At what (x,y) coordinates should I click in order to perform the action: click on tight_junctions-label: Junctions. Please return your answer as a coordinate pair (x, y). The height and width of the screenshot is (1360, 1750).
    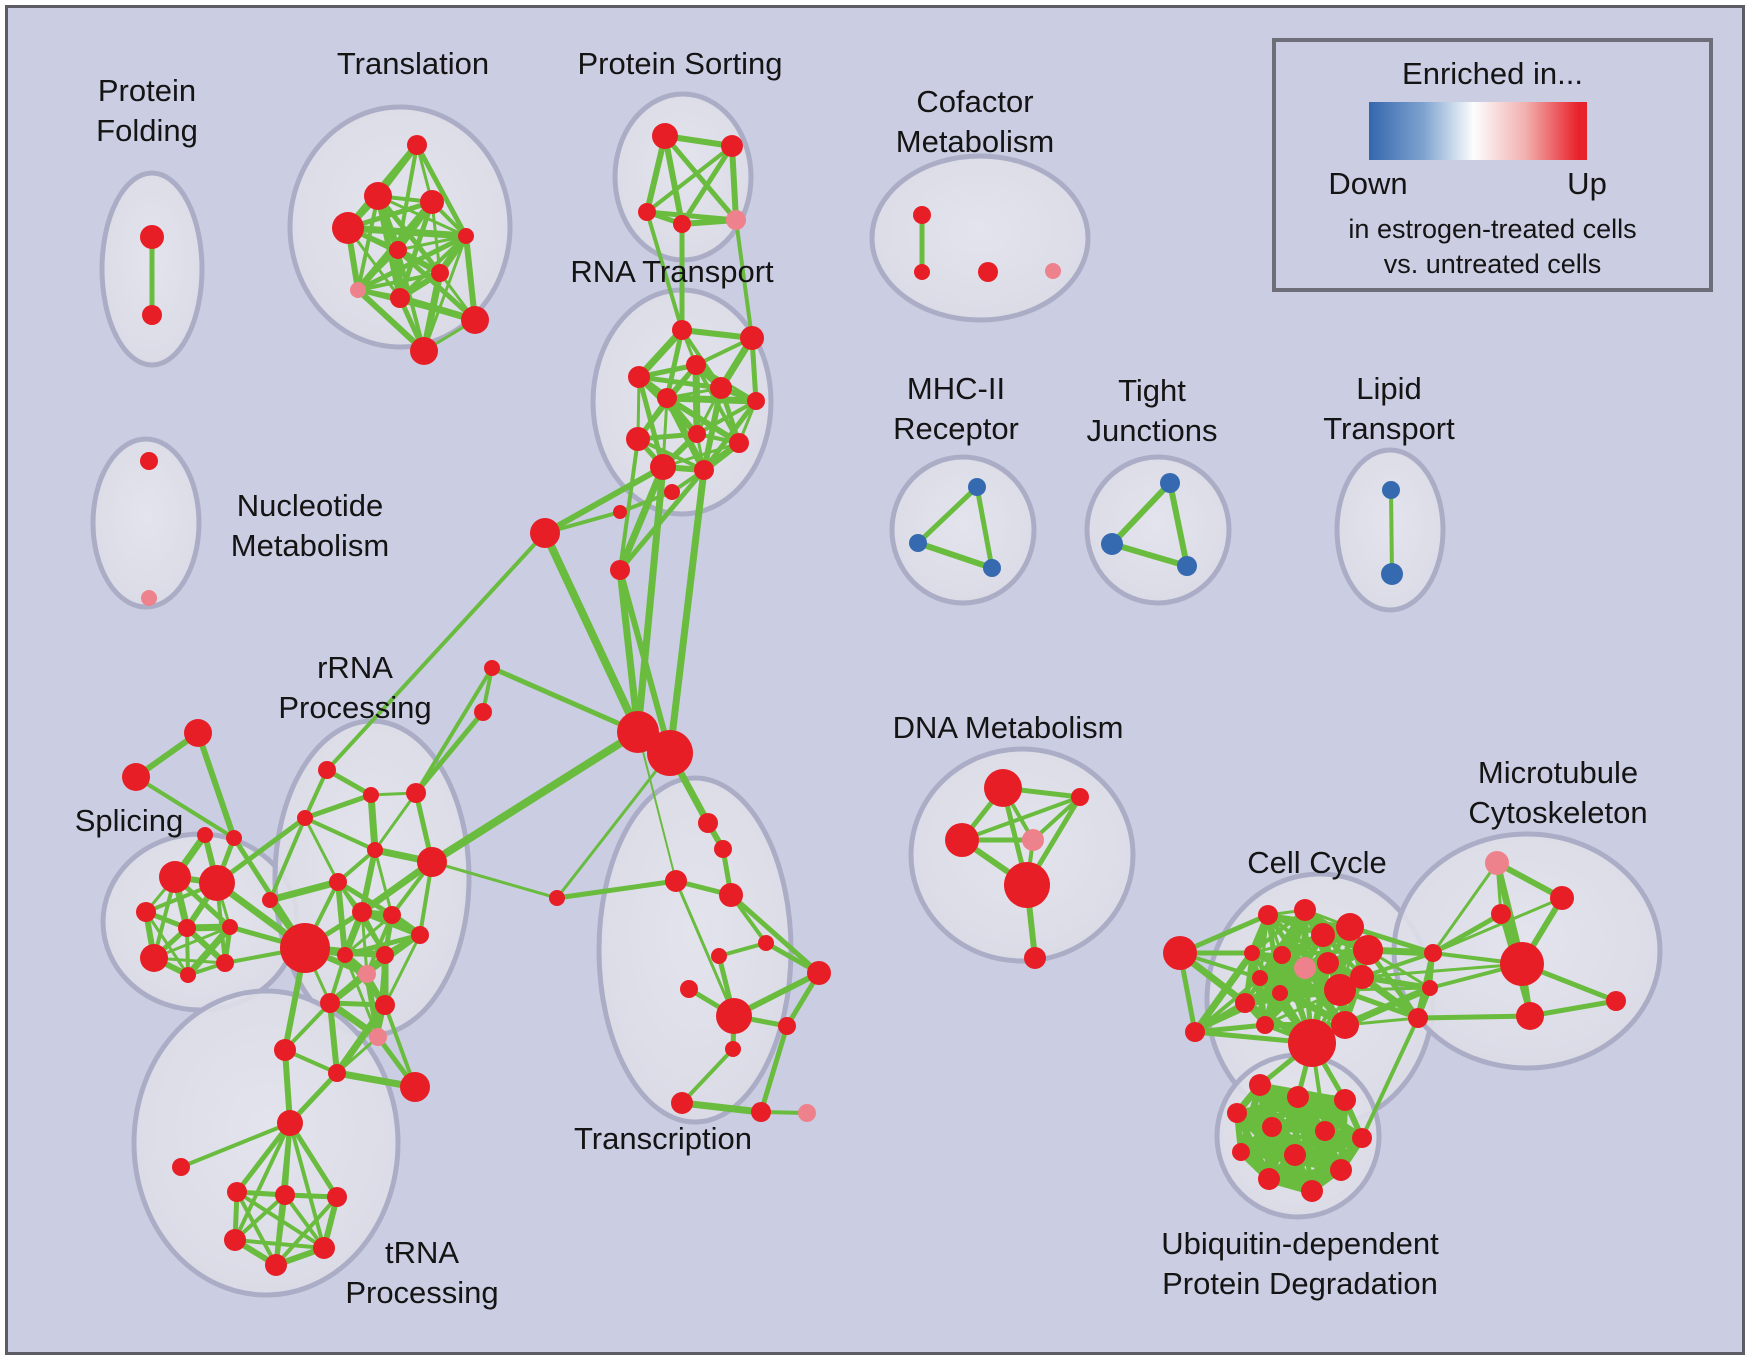
    Looking at the image, I should click on (1152, 430).